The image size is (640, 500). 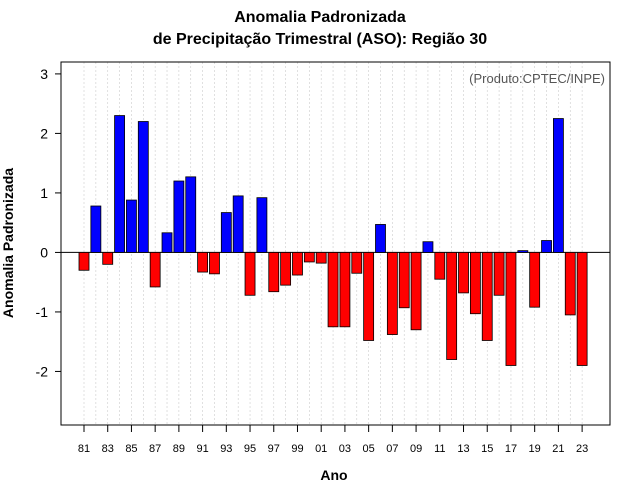 What do you see at coordinates (487, 449) in the screenshot?
I see `x-tick-label: 15` at bounding box center [487, 449].